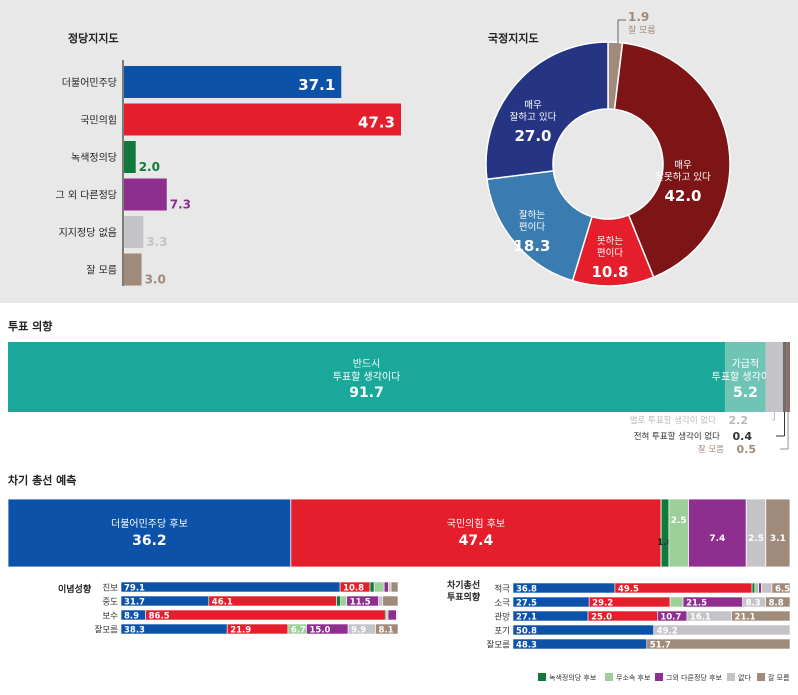  Describe the element at coordinates (665, 543) in the screenshot. I see `forecast-value-label: 1.0` at that location.